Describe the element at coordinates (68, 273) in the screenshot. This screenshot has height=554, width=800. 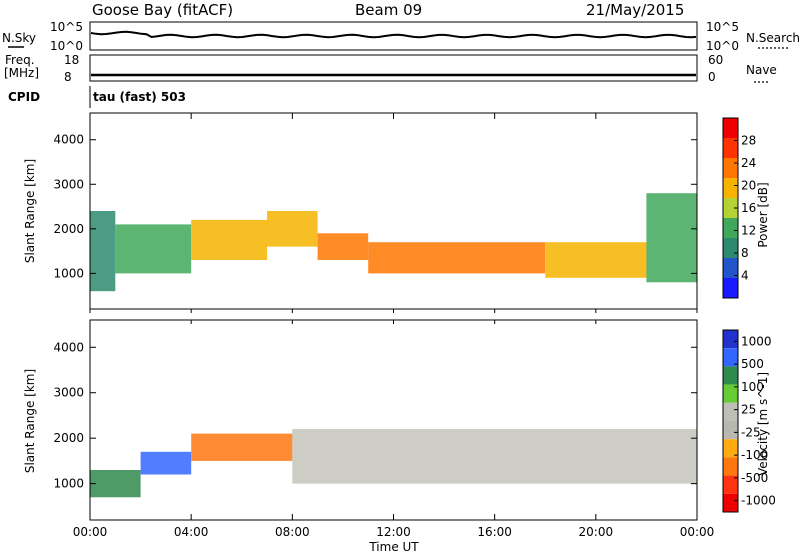
I see `power-ytick-label-0: 1000` at that location.